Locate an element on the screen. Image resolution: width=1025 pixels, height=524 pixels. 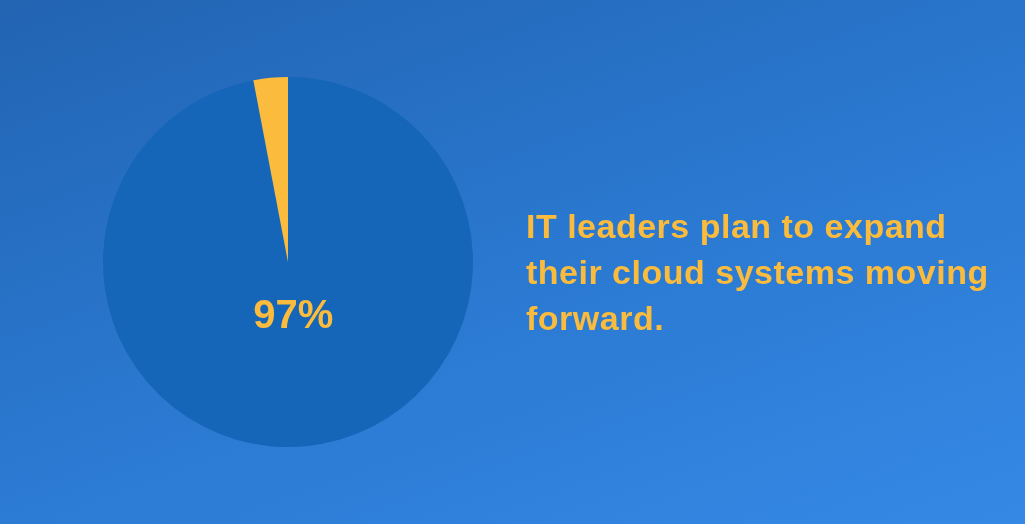
data-label: 97% is located at coordinates (293, 314).